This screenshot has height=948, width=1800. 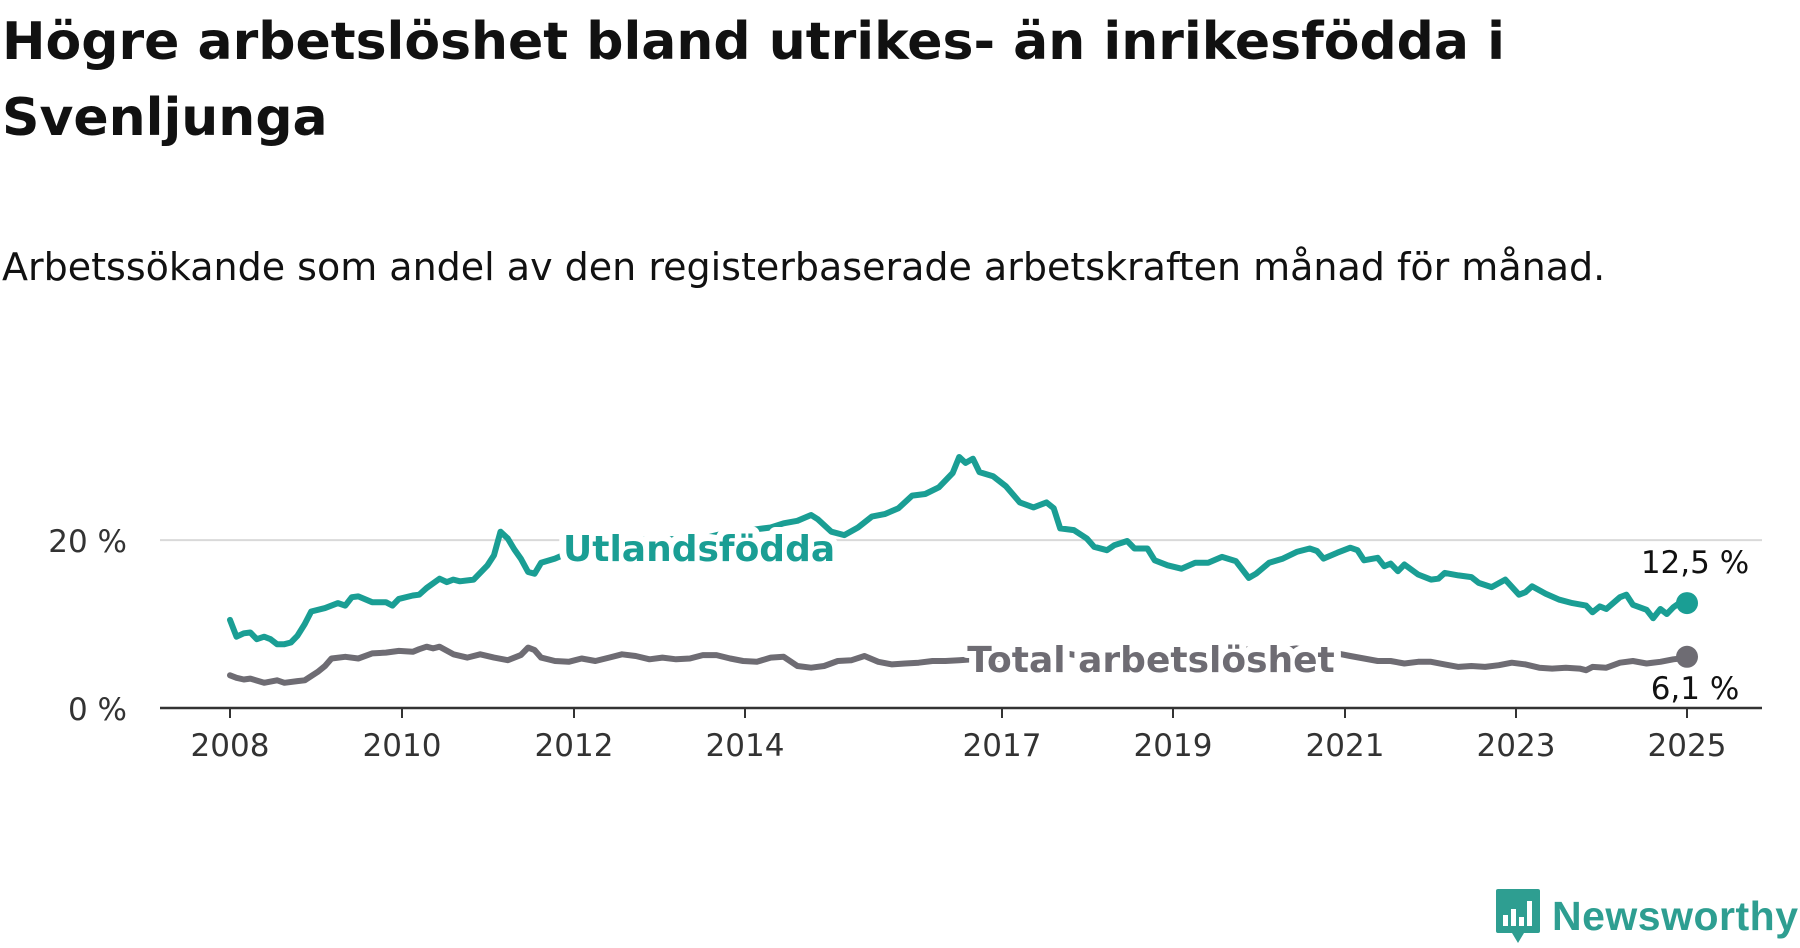 I want to click on x-tick-label: 2019, so click(x=1173, y=746).